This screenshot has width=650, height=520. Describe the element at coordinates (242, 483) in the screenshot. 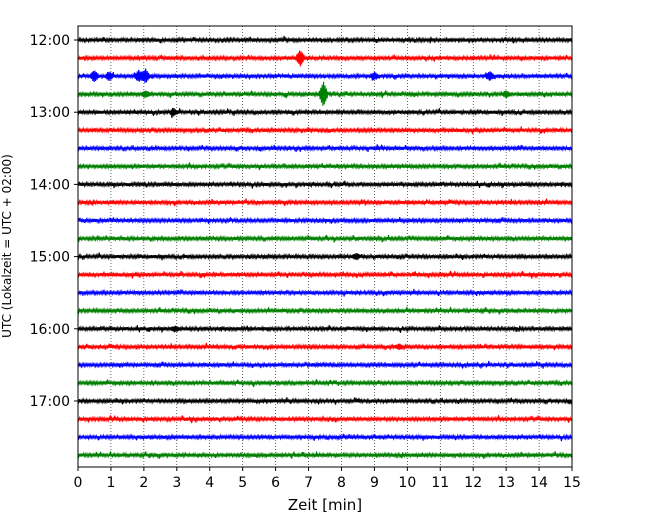

I see `x-tick-label-5: 5` at that location.